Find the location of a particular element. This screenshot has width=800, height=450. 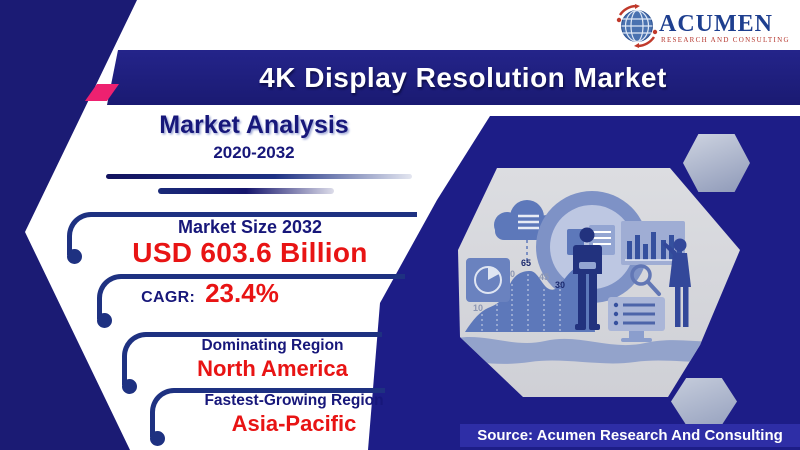

divider-line-long is located at coordinates (259, 176).